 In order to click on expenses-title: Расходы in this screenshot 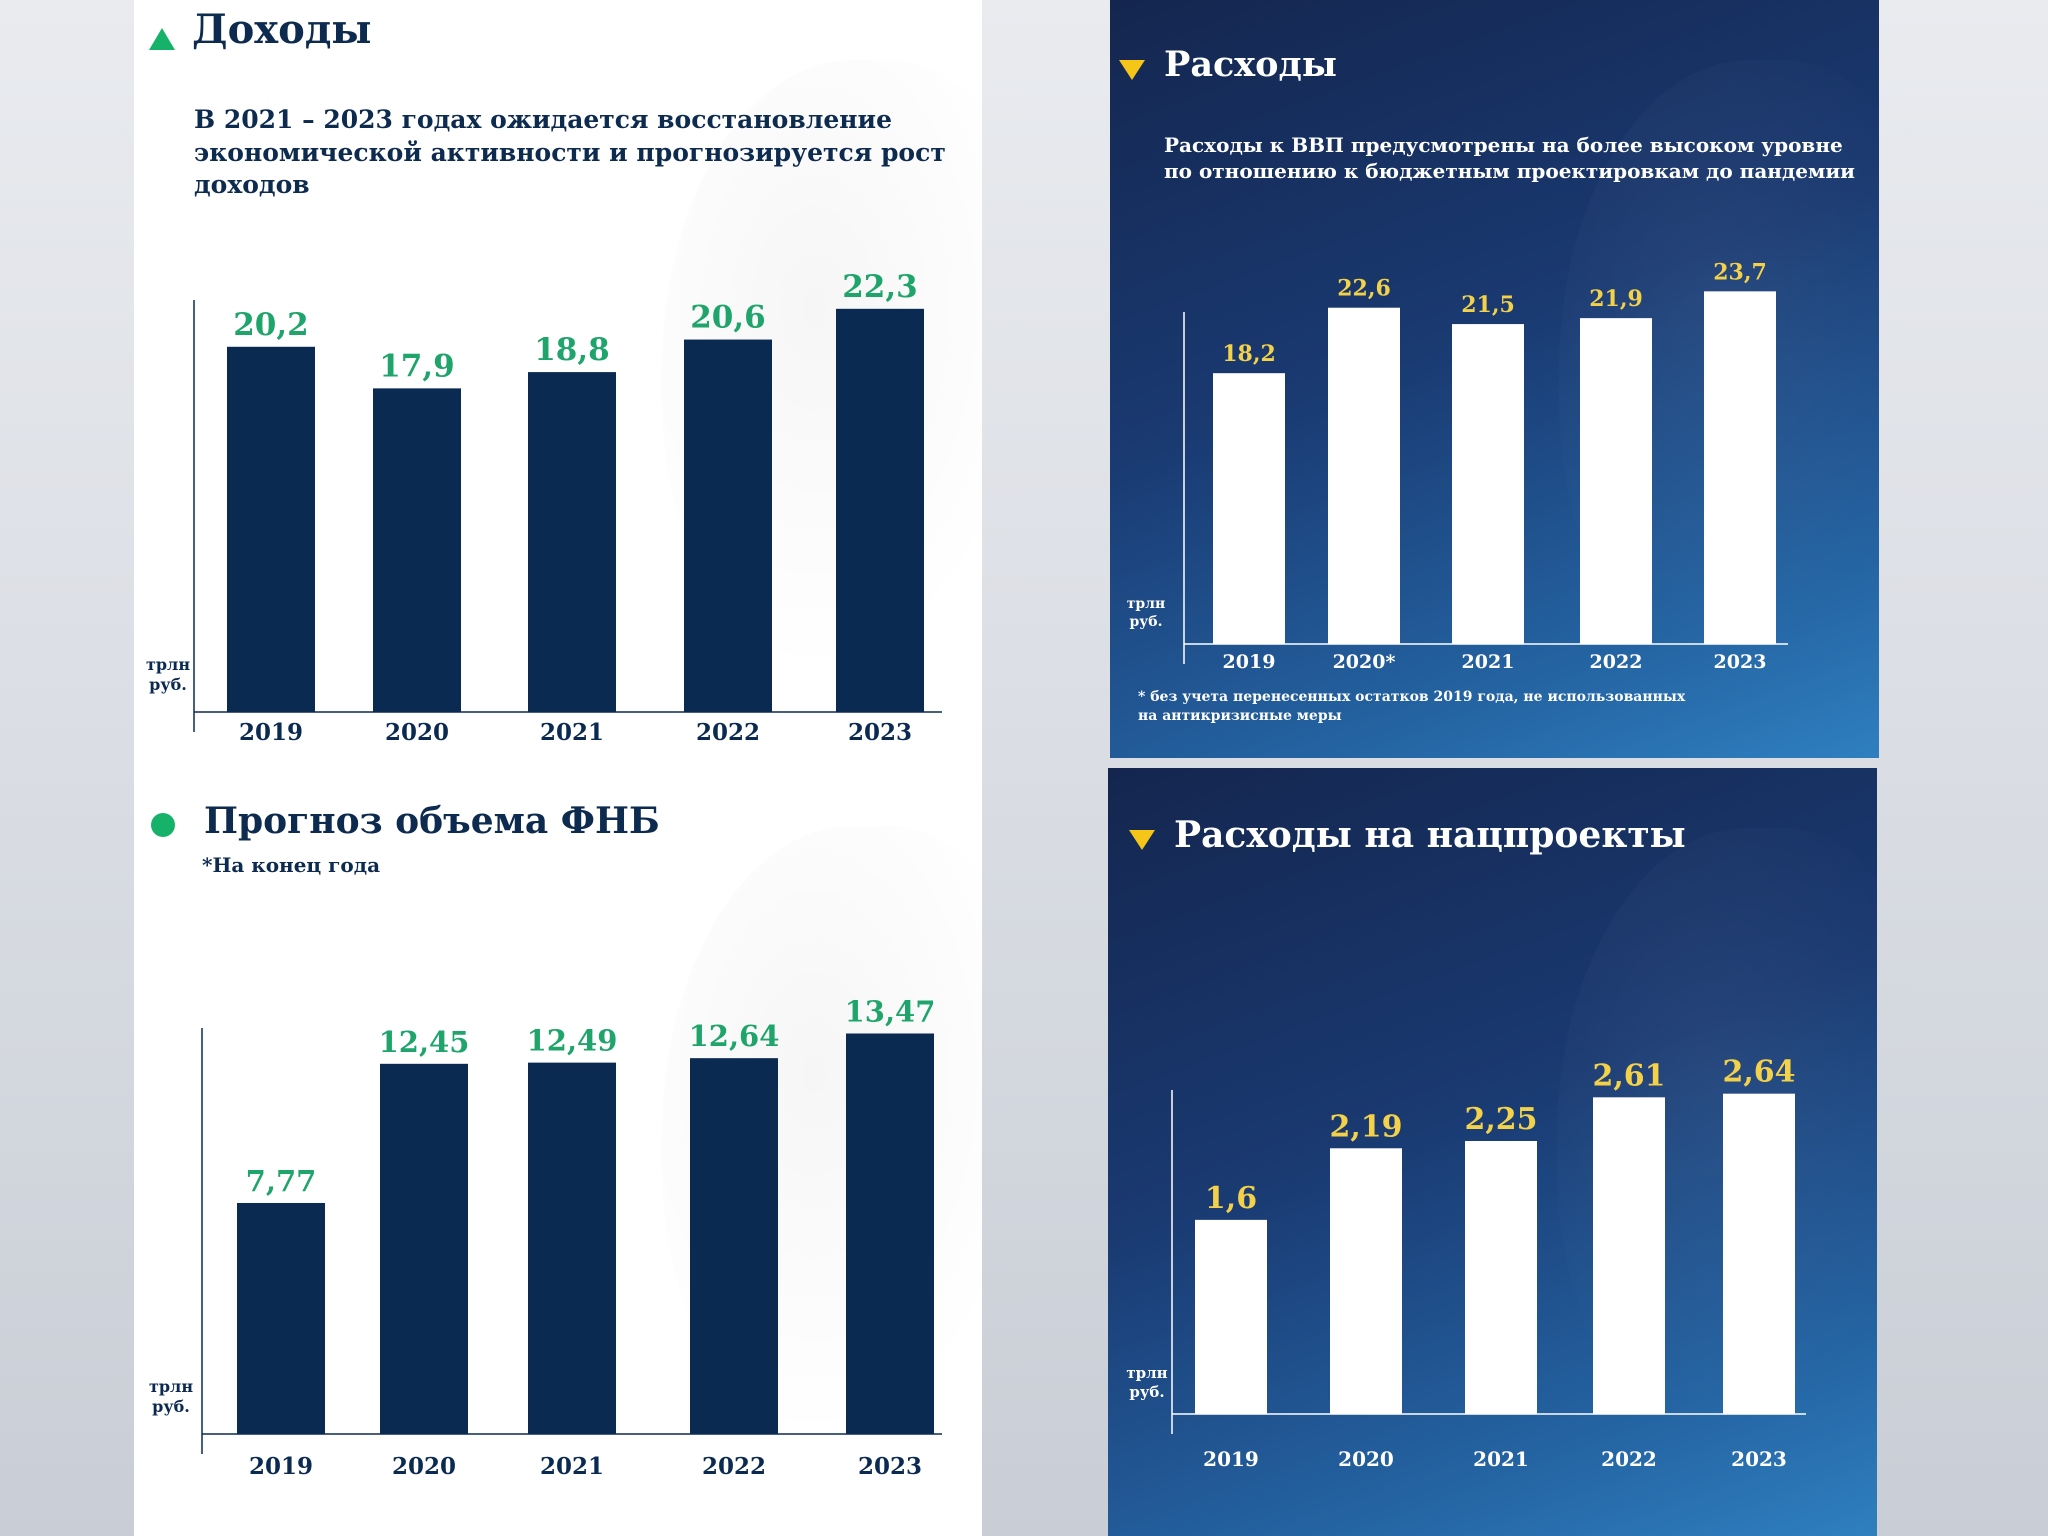, I will do `click(1250, 64)`.